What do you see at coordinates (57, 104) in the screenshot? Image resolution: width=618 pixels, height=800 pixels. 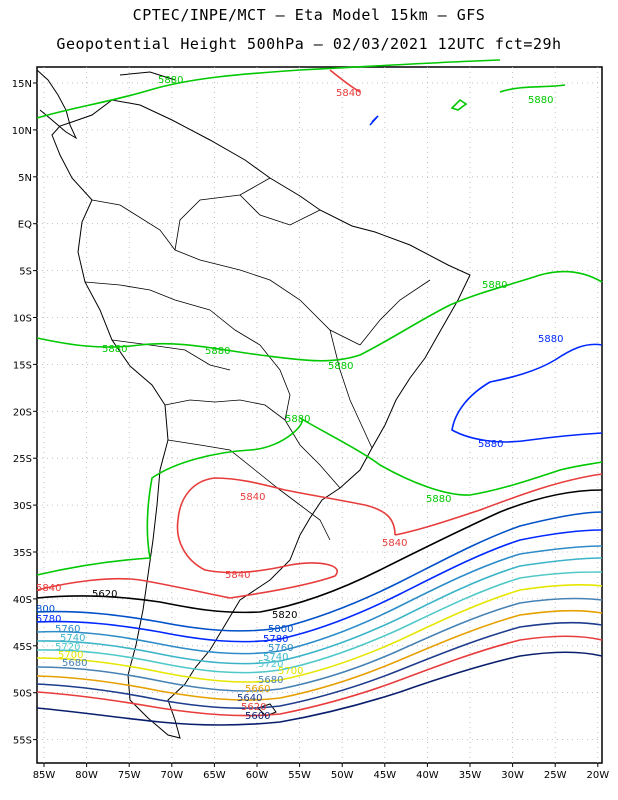 I see `central-america-coastline` at bounding box center [57, 104].